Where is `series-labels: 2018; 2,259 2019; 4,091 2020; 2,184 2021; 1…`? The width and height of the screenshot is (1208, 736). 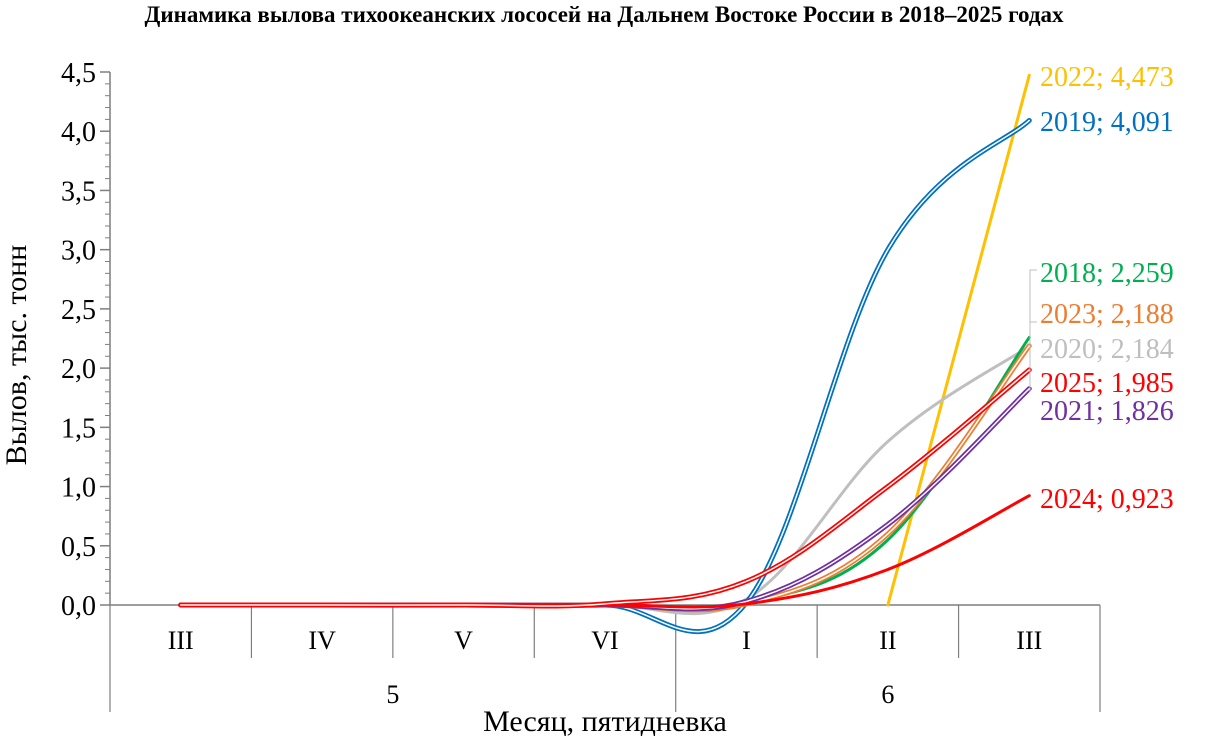
series-labels: 2018; 2,259 2019; 4,091 2020; 2,184 2021; 1… is located at coordinates (1101, 288).